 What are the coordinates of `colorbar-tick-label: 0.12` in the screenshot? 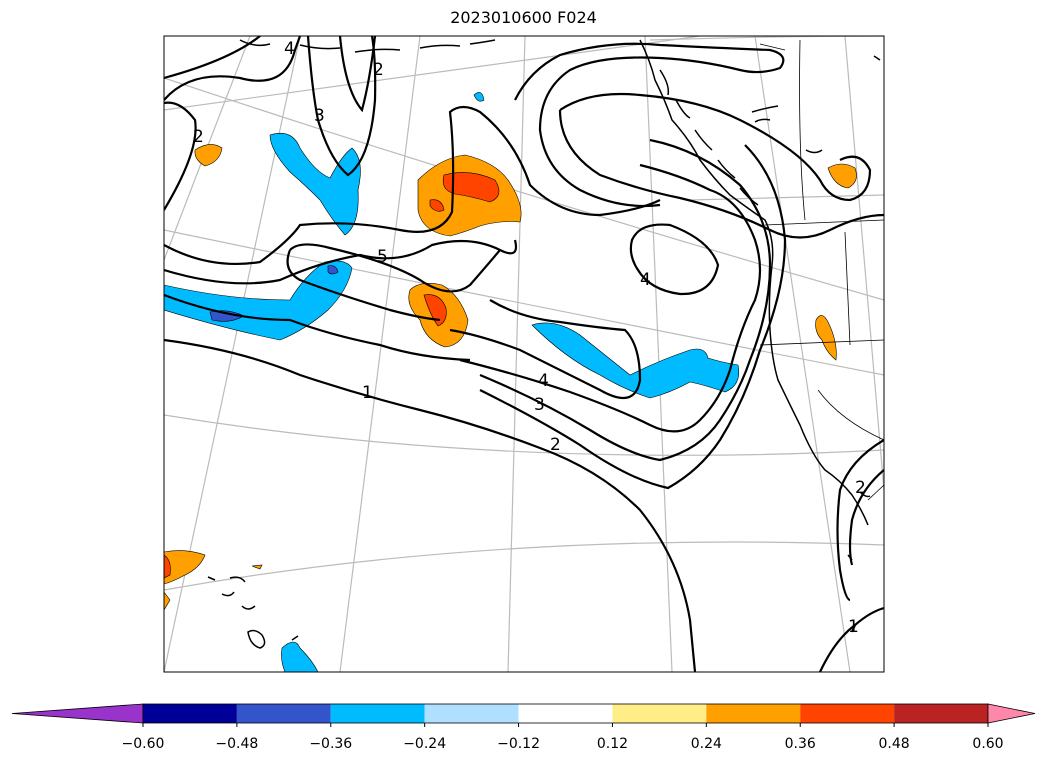 It's located at (612, 744).